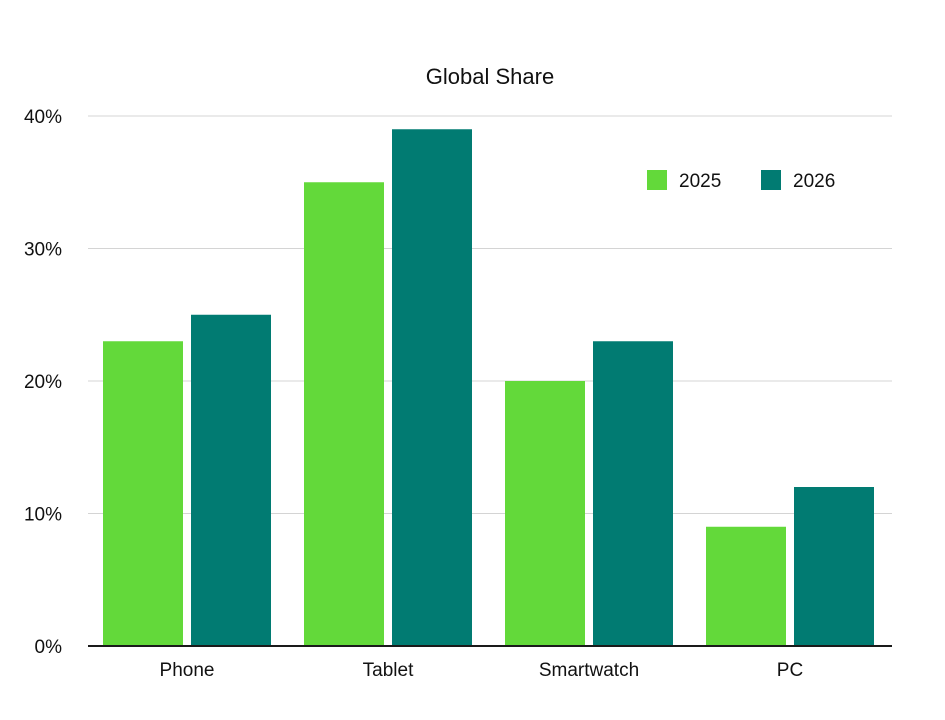  Describe the element at coordinates (388, 670) in the screenshot. I see `x-category-label: Tablet` at that location.